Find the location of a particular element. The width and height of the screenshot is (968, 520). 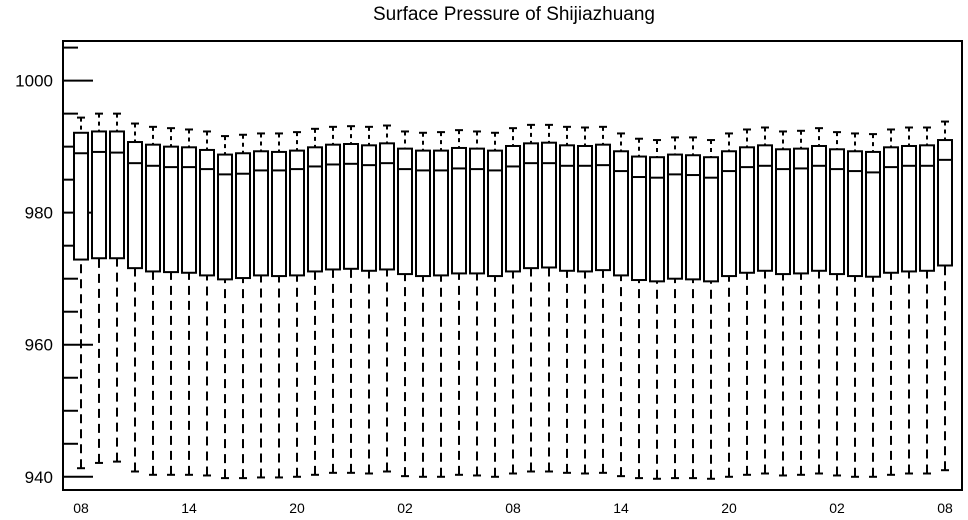

chart-title: Surface Pressure of Shijiazhuang is located at coordinates (514, 14).